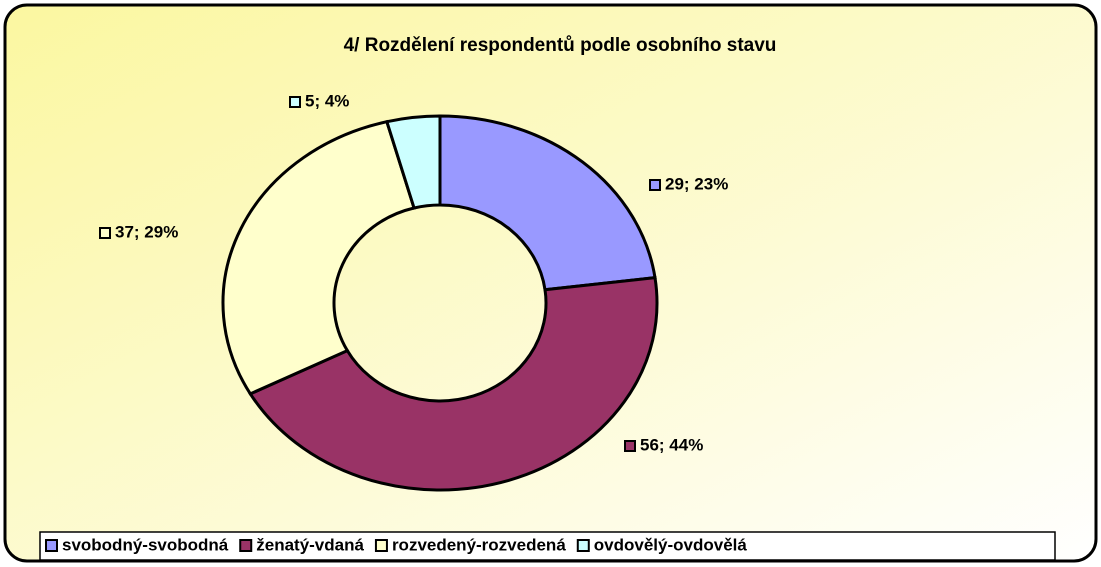  Describe the element at coordinates (696, 183) in the screenshot. I see `data-label: 29; 23%` at that location.